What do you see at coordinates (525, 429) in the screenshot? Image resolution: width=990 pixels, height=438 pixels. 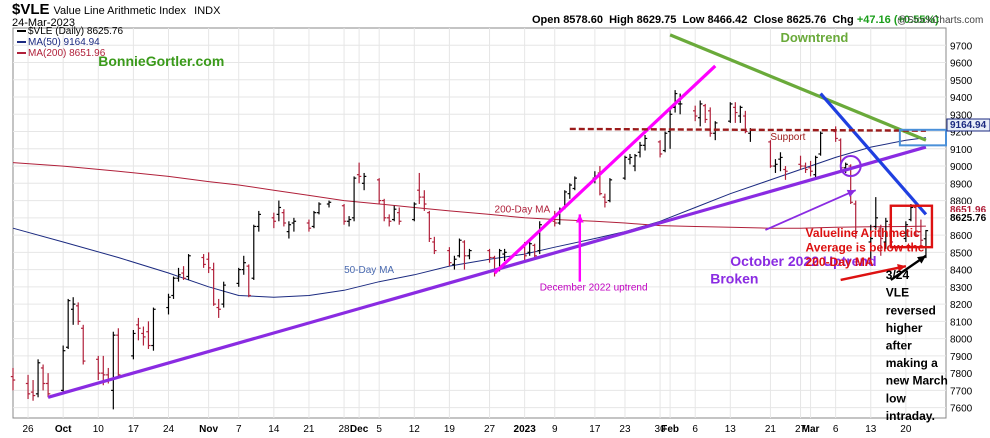 I see `x-tick-label: 2023` at bounding box center [525, 429].